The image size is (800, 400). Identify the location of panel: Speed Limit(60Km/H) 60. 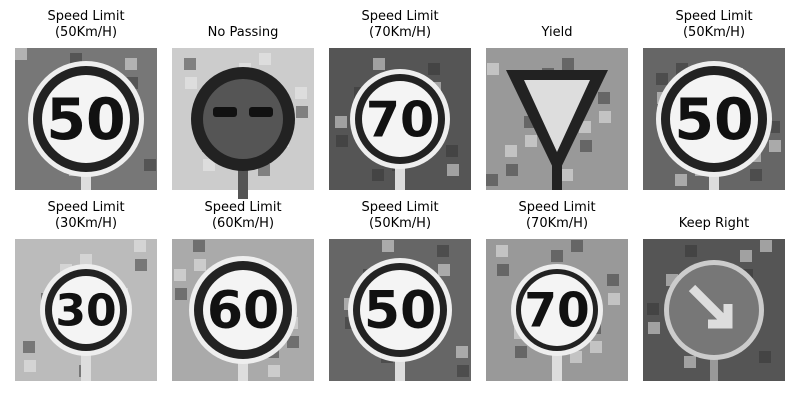
(243, 290).